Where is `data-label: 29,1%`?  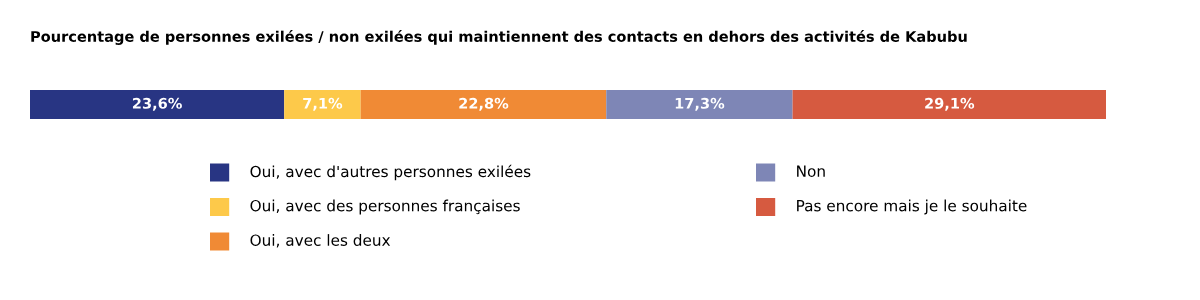 data-label: 29,1% is located at coordinates (950, 104).